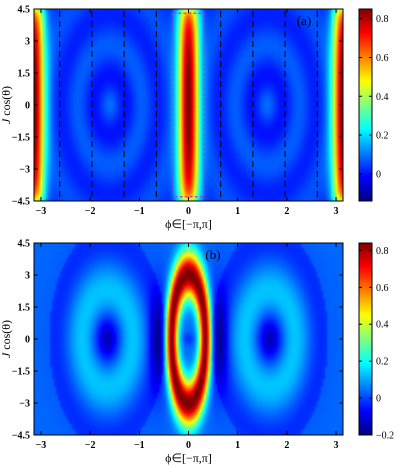  I want to click on panel-label: (b), so click(212, 254).